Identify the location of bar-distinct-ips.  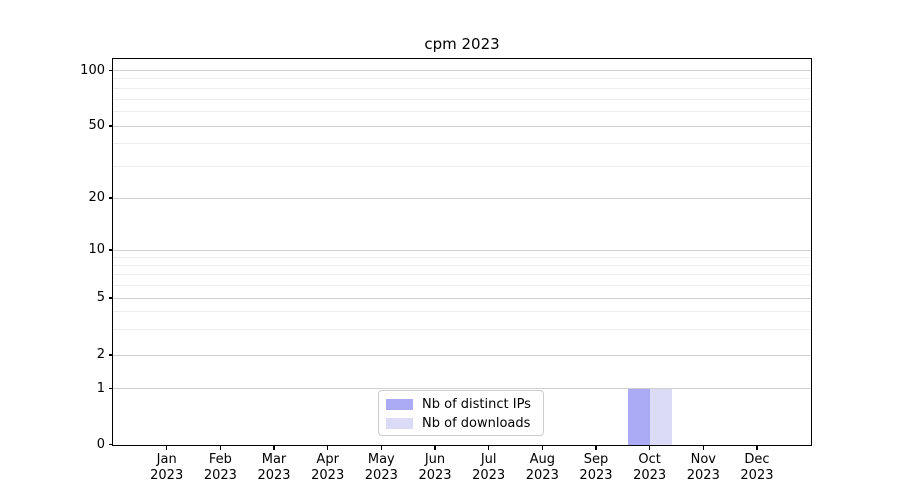
(638, 416).